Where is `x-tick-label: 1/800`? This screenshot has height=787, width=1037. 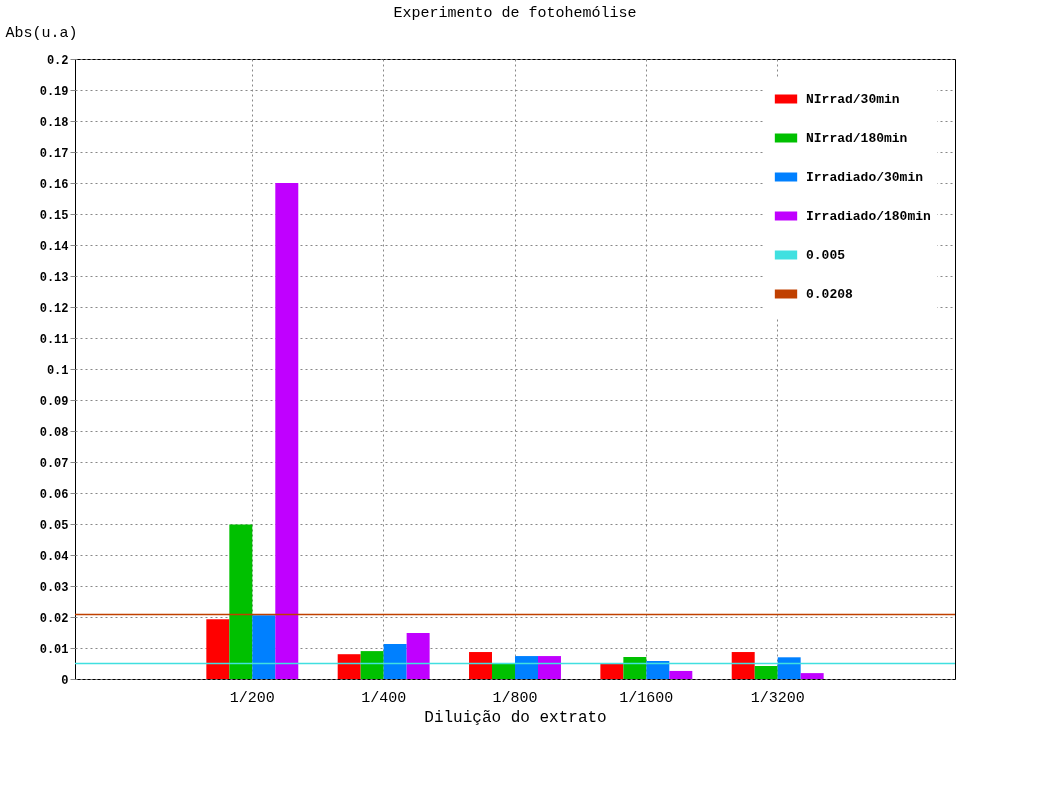
x-tick-label: 1/800 is located at coordinates (515, 698).